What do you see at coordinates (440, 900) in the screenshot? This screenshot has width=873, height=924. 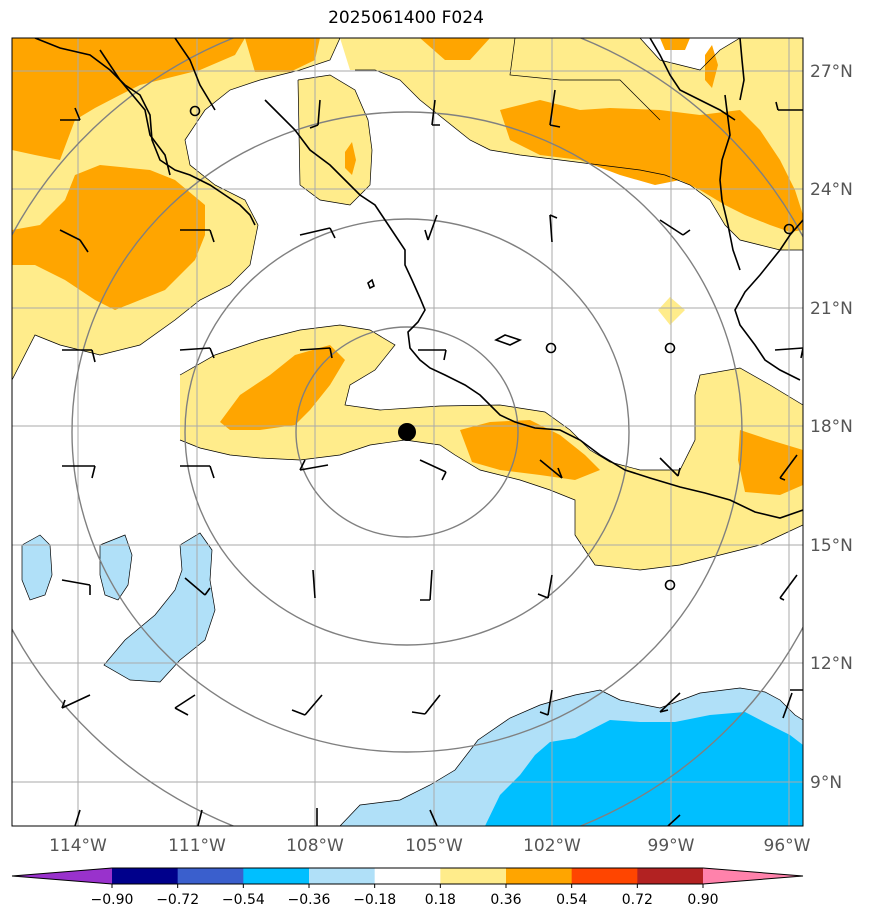 I see `colorbar-tick-label: 0.18` at bounding box center [440, 900].